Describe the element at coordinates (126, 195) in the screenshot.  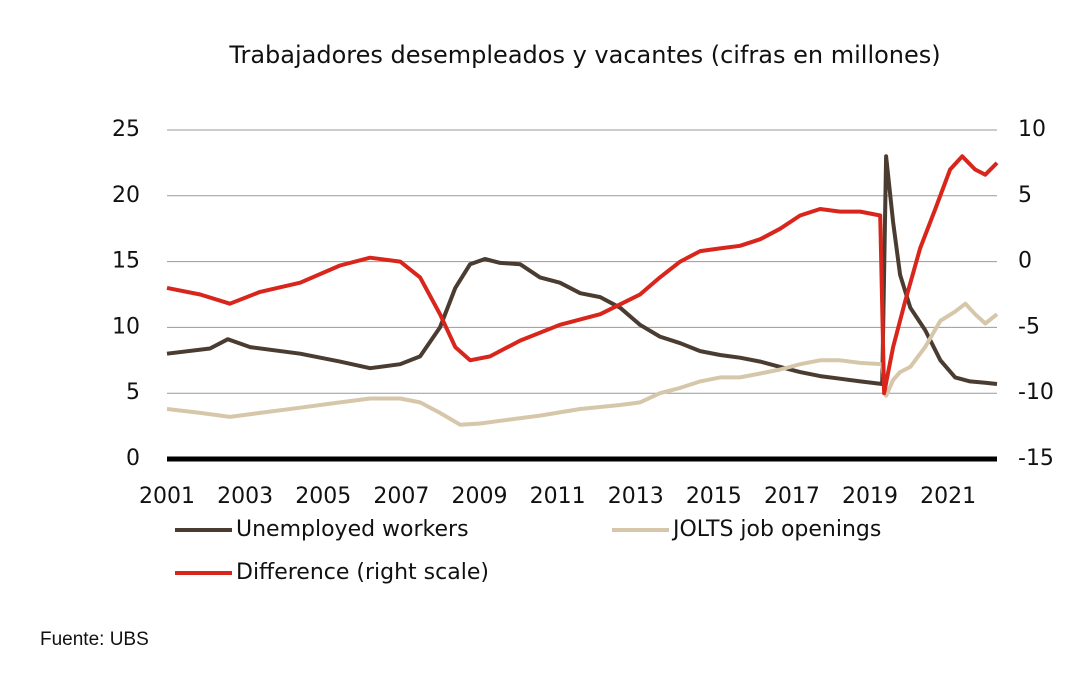
I see `y-tick-label: 20` at that location.